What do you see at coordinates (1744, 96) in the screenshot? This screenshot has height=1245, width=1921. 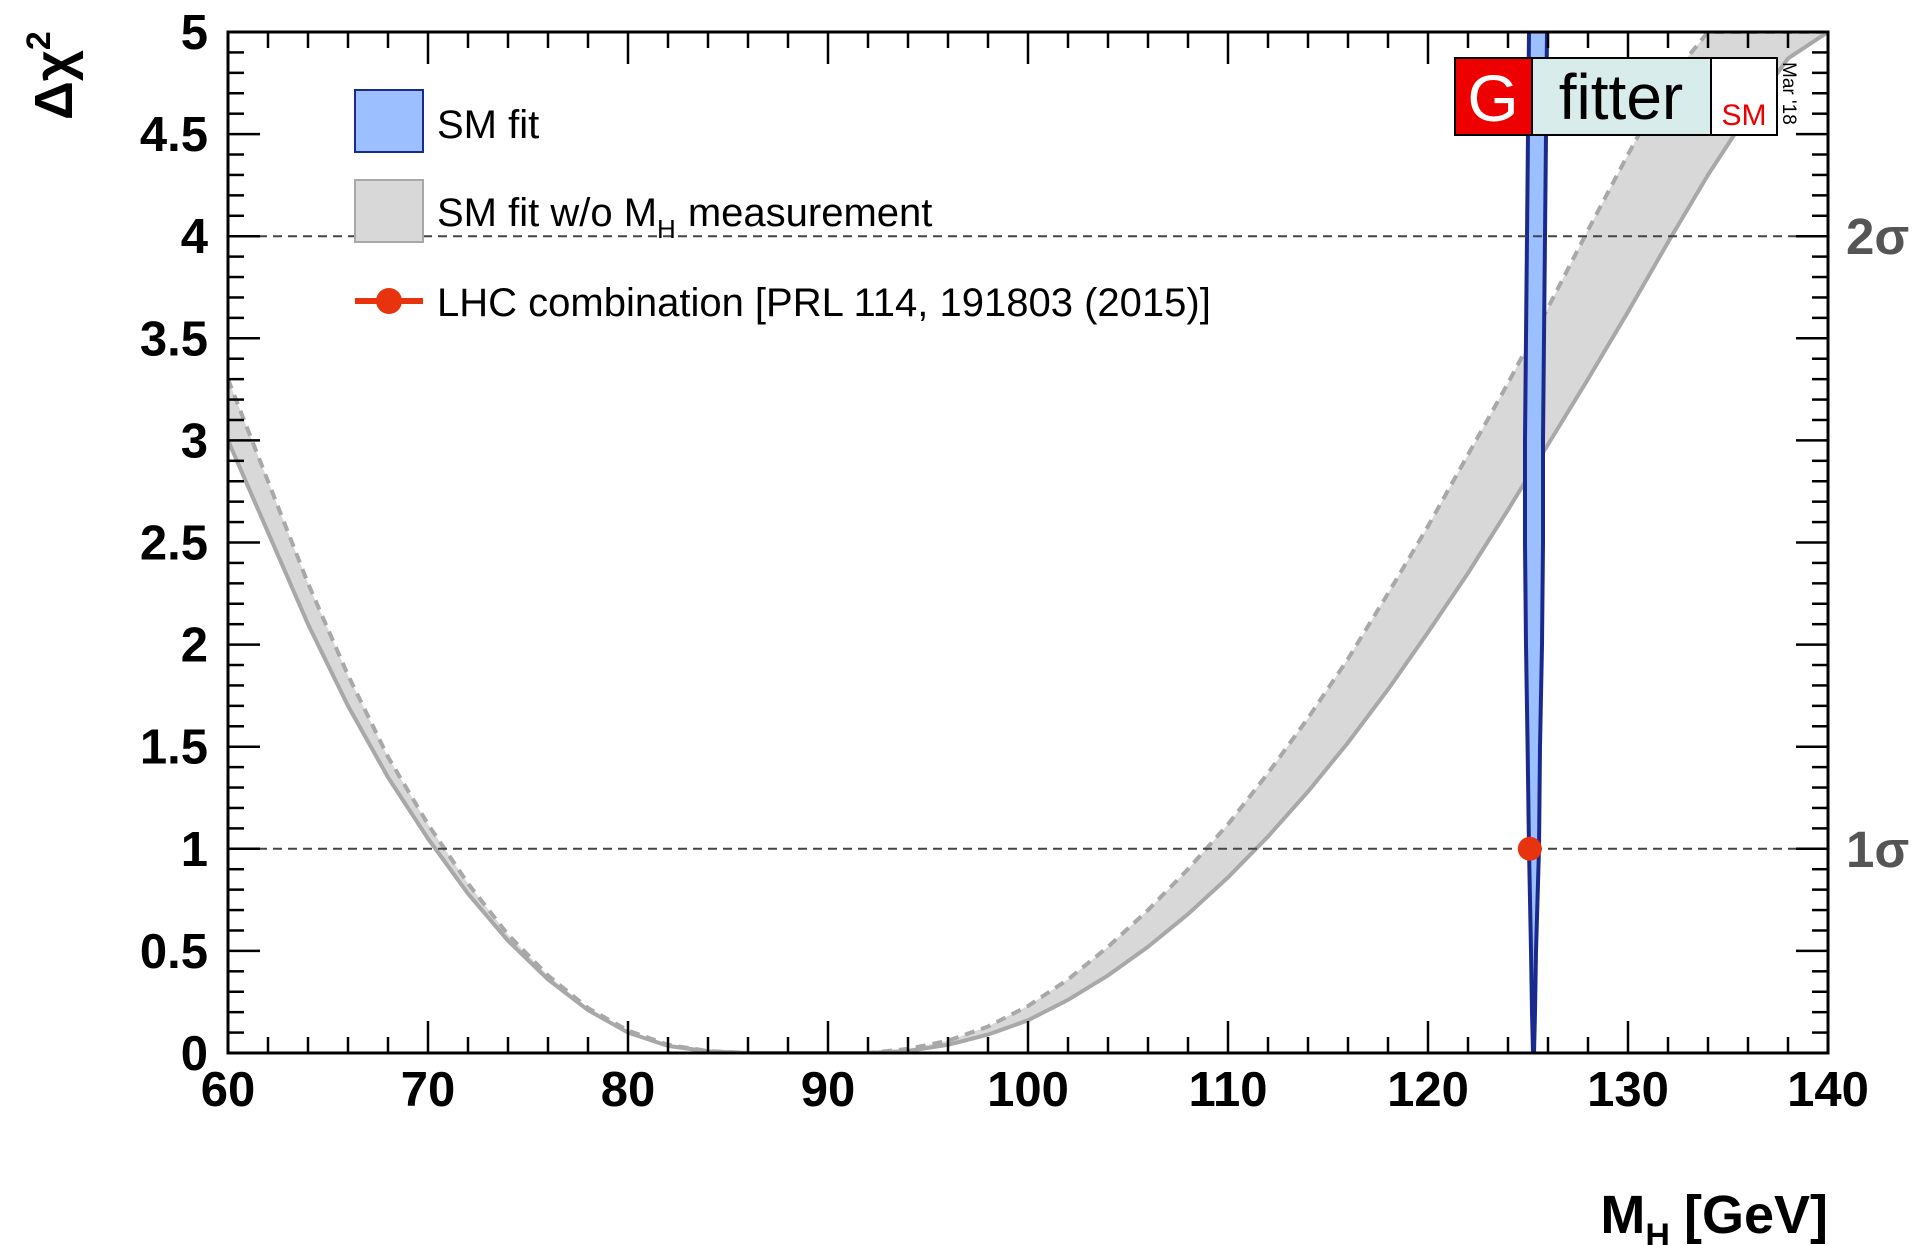 I see `logo-sub-box` at bounding box center [1744, 96].